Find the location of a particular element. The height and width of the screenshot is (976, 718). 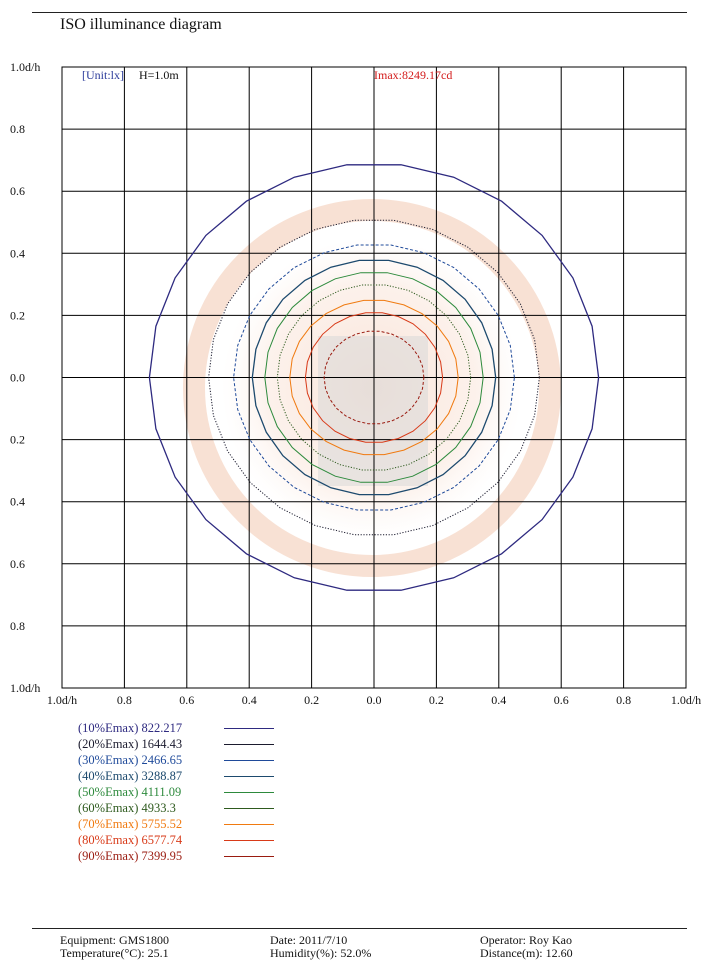

legend-label: (90%Emax) 7399.95 is located at coordinates (130, 856).